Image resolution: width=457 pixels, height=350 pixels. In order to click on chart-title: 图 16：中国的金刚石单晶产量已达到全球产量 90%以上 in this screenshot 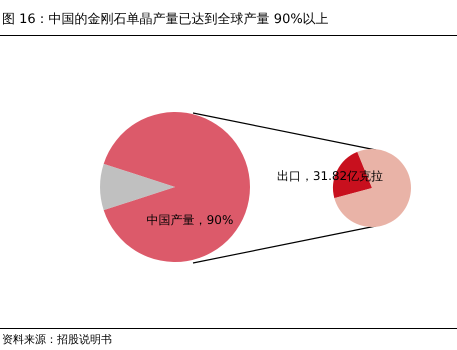, I will do `click(165, 19)`.